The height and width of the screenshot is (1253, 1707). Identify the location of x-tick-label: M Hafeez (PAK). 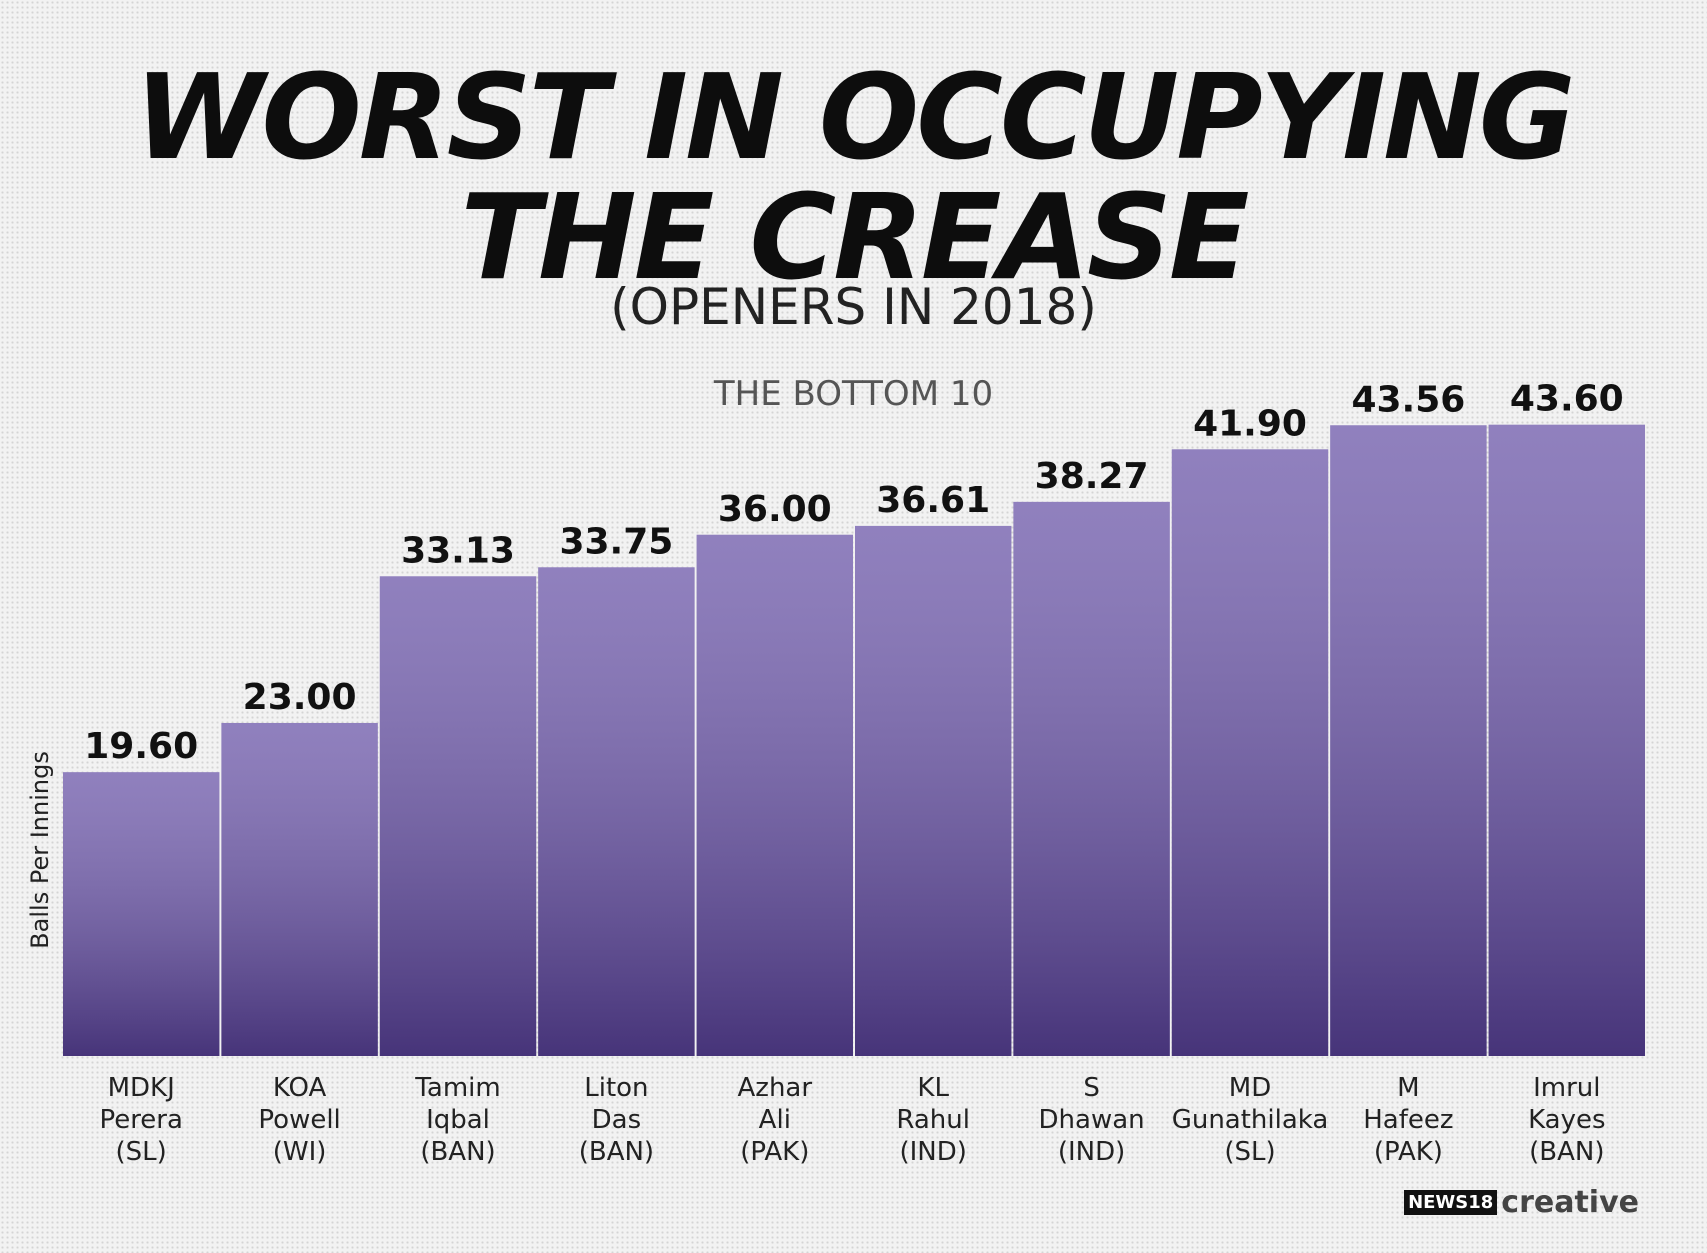
(1408, 1120).